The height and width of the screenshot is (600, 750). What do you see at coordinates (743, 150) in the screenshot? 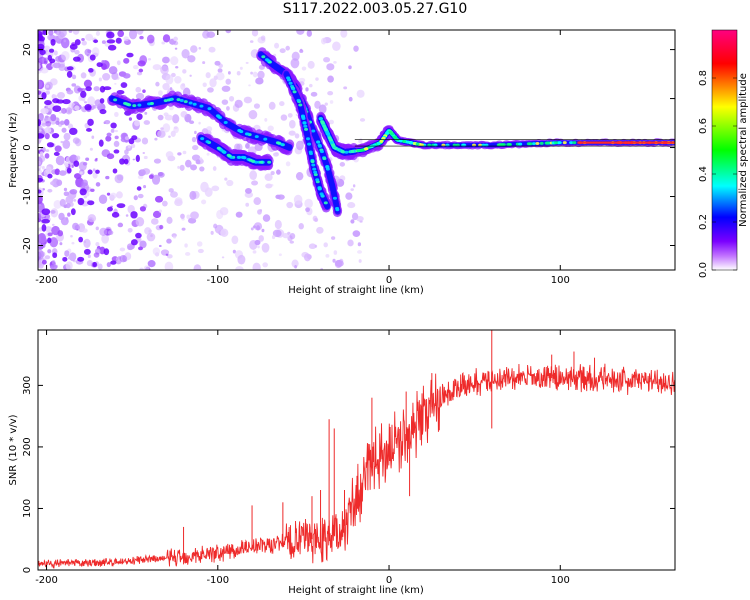
I see `colorbar-label: Normalized spectral amplitude` at bounding box center [743, 150].